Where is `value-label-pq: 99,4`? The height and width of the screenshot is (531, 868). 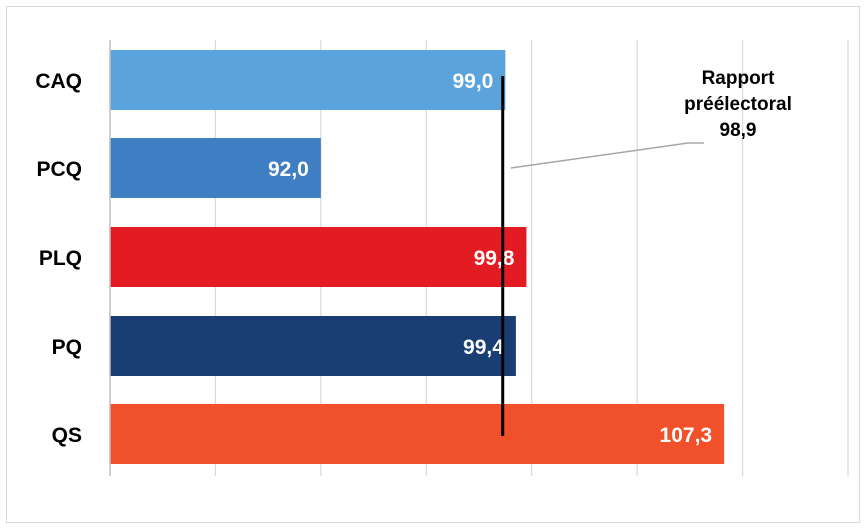
value-label-pq: 99,4 is located at coordinates (483, 347).